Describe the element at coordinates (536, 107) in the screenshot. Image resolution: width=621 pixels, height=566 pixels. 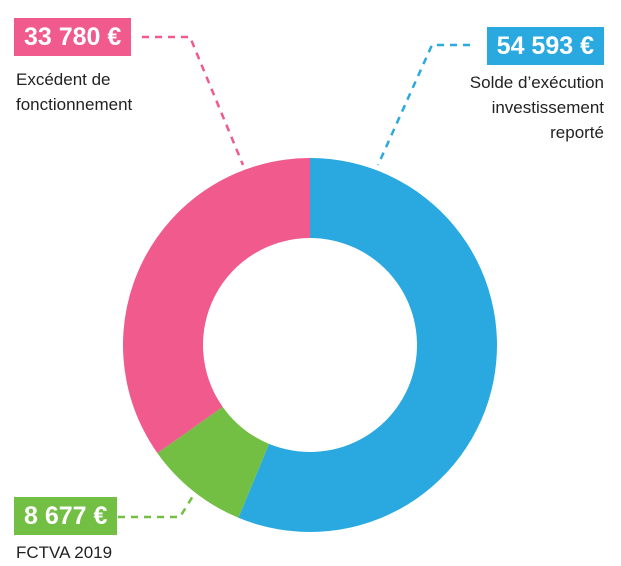
I see `category-label: Solde d’exécution investissement reporté` at that location.